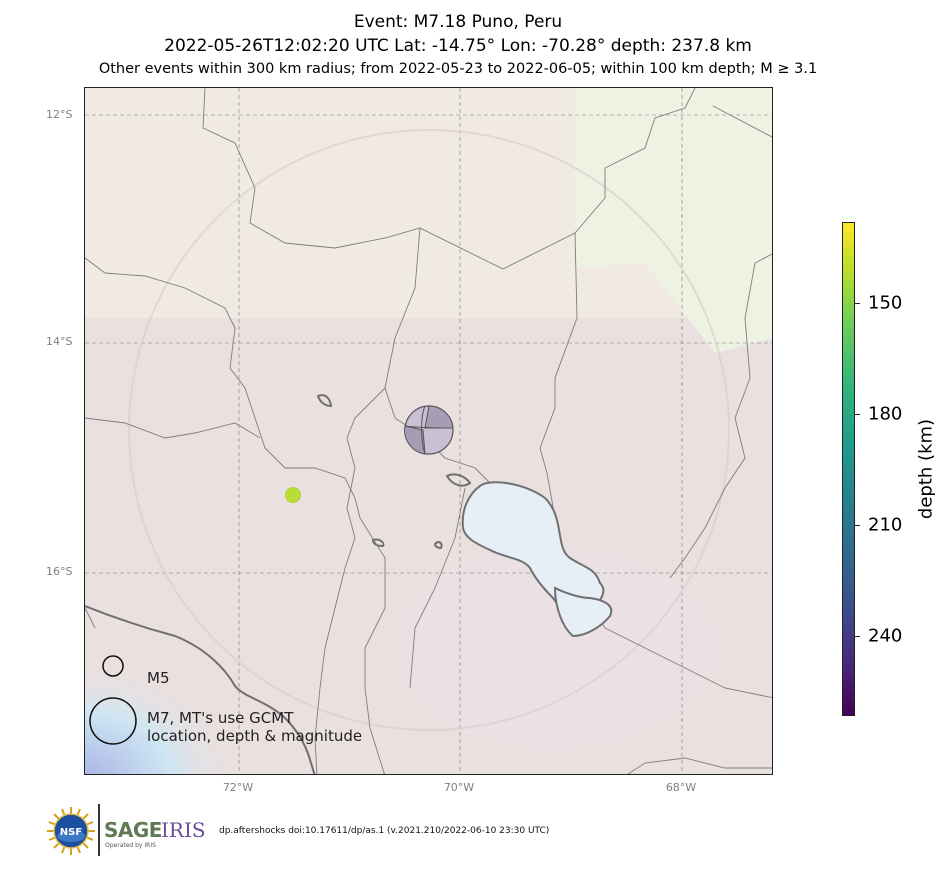 The image size is (952, 874). Describe the element at coordinates (459, 787) in the screenshot. I see `lon-label-70w: 70°W` at that location.